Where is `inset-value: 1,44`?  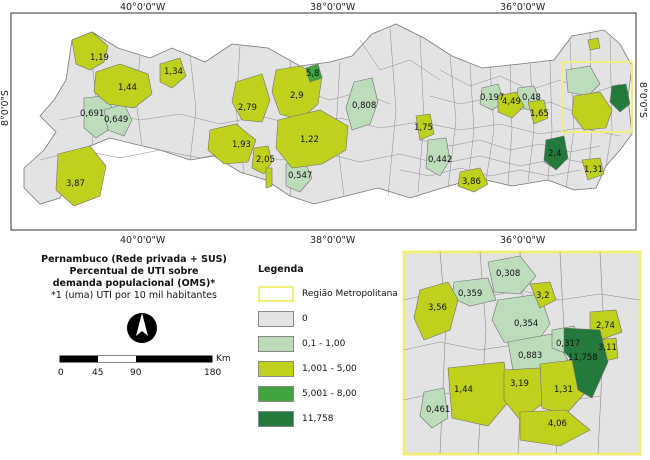
inset-value: 1,44 is located at coordinates (463, 390).